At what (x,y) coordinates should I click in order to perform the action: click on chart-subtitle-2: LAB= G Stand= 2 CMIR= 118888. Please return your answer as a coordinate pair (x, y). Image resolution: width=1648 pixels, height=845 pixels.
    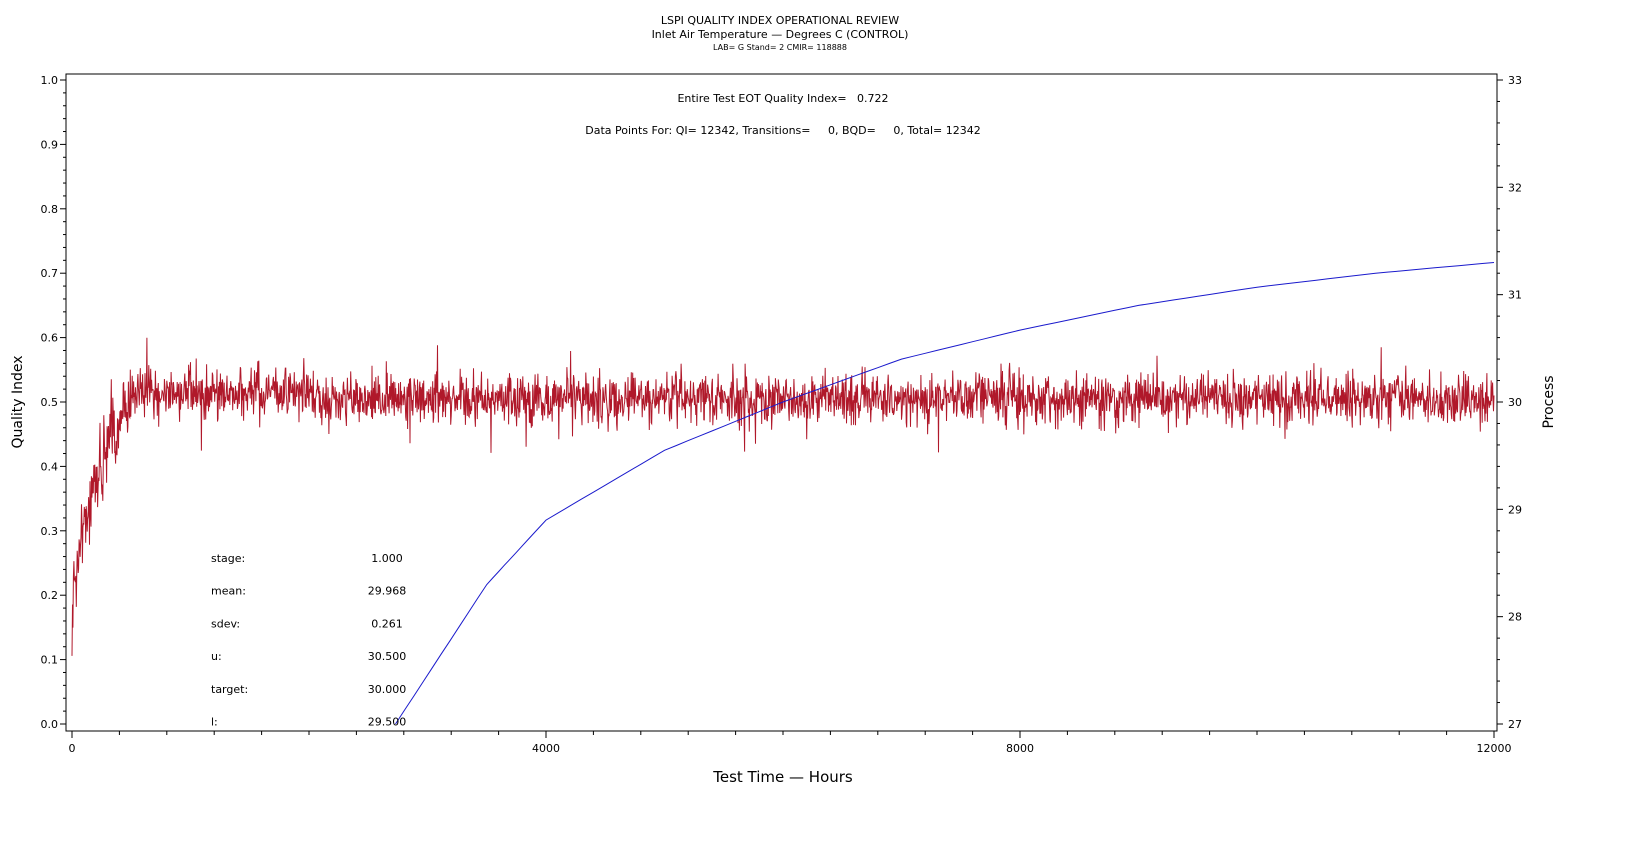
    Looking at the image, I should click on (780, 47).